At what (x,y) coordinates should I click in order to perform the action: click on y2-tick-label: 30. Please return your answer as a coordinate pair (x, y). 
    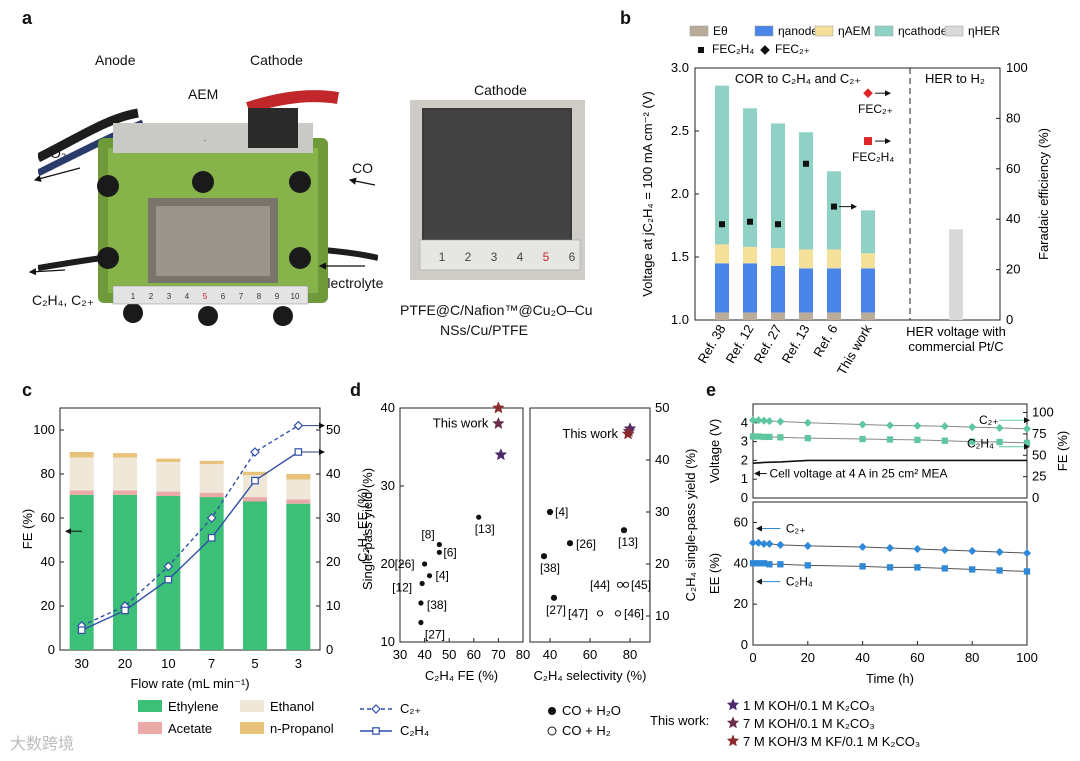
    Looking at the image, I should click on (662, 511).